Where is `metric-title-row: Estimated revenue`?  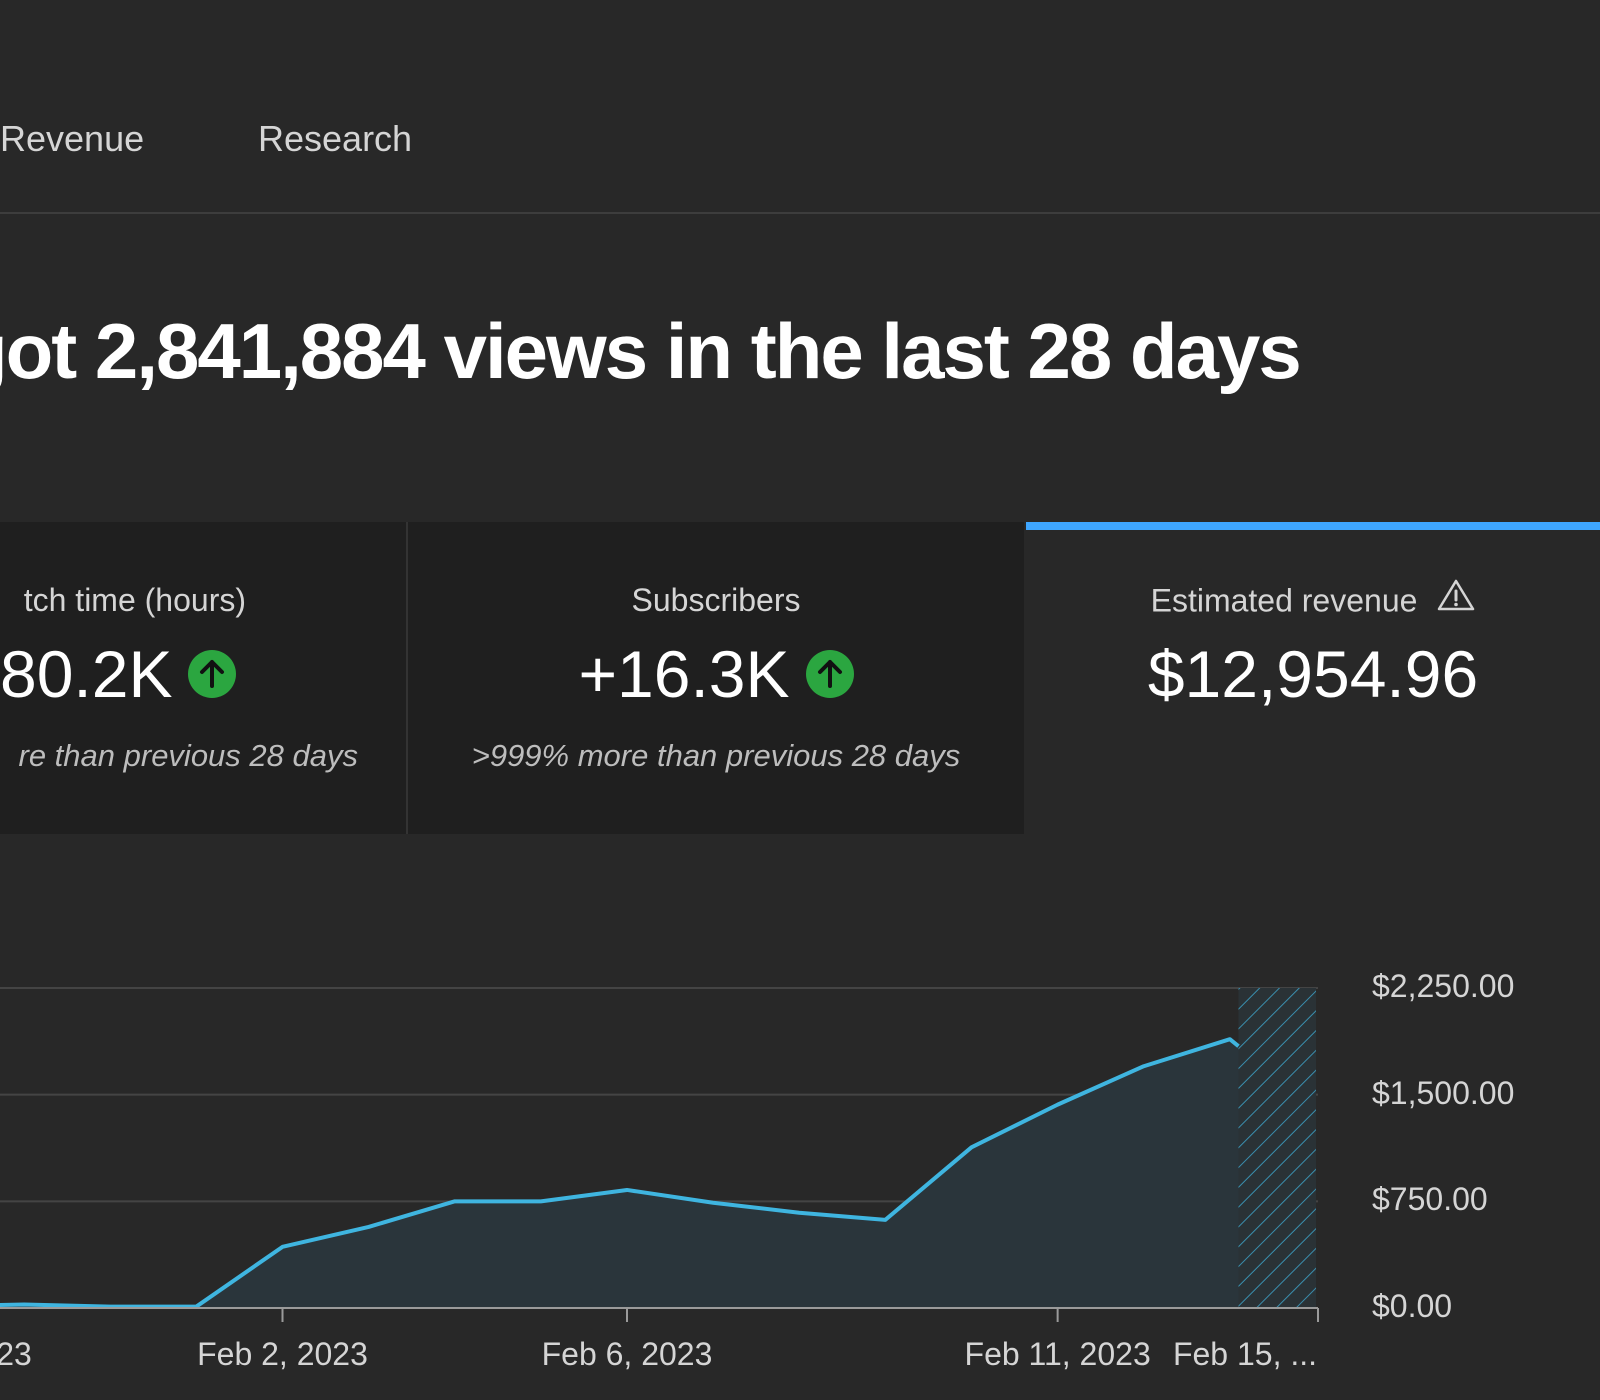 metric-title-row: Estimated revenue is located at coordinates (1313, 601).